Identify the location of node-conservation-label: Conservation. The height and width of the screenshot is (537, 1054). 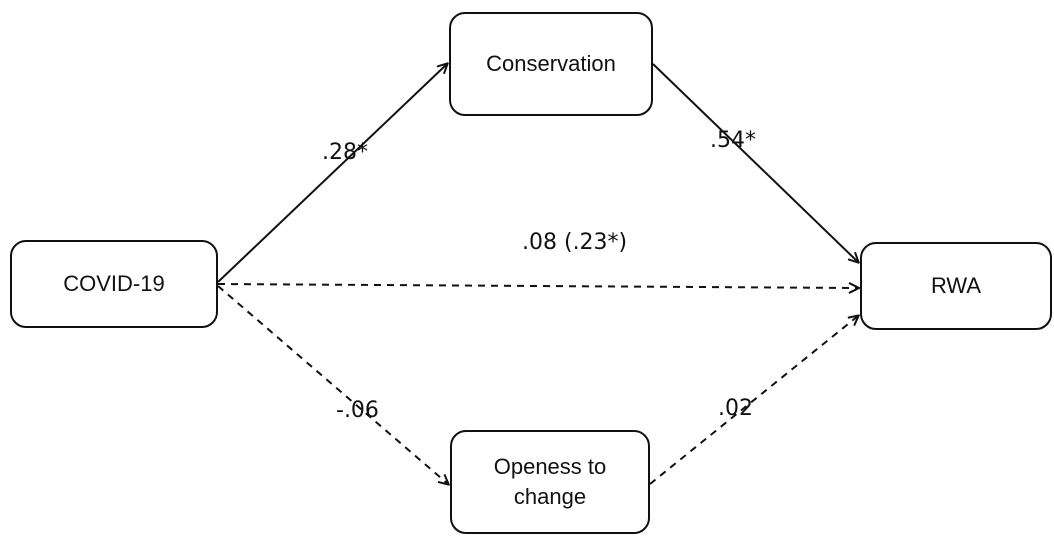
(551, 63).